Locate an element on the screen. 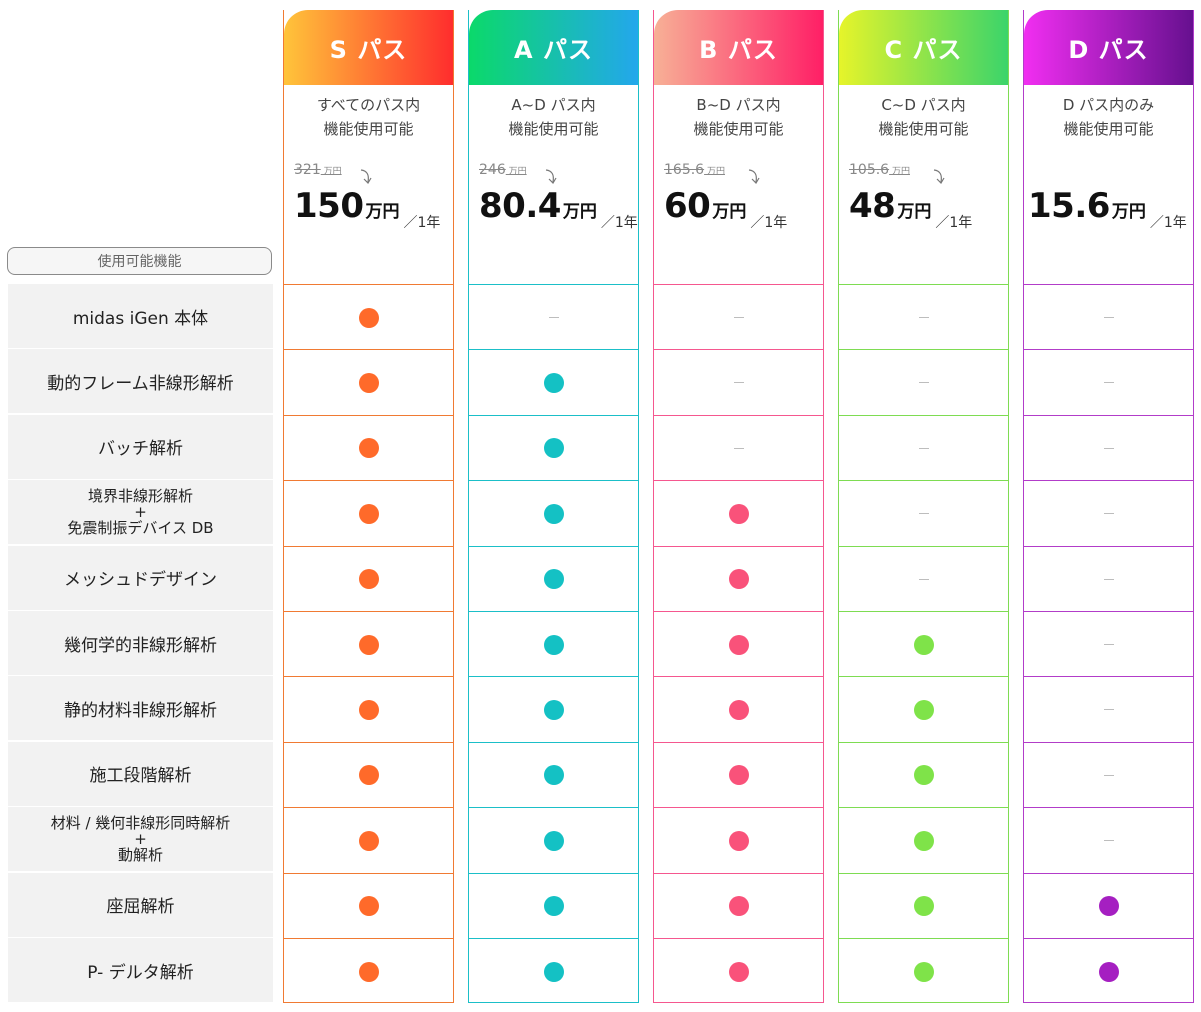 Image resolution: width=1201 pixels, height=1012 pixels. plan-price: 165.6 万円 60 万円／1年 is located at coordinates (741, 197).